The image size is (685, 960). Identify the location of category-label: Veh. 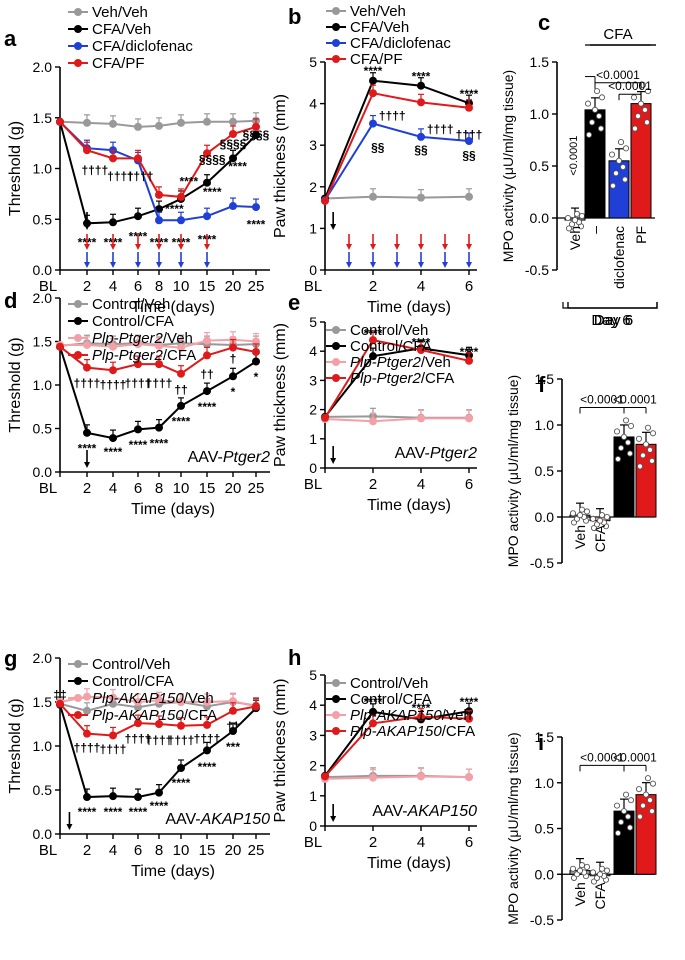
(580, 537).